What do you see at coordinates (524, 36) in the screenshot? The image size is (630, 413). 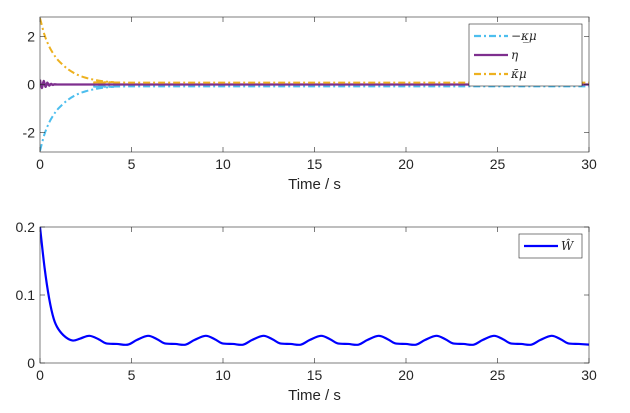 I see `legend-label: −κ̲μ` at bounding box center [524, 36].